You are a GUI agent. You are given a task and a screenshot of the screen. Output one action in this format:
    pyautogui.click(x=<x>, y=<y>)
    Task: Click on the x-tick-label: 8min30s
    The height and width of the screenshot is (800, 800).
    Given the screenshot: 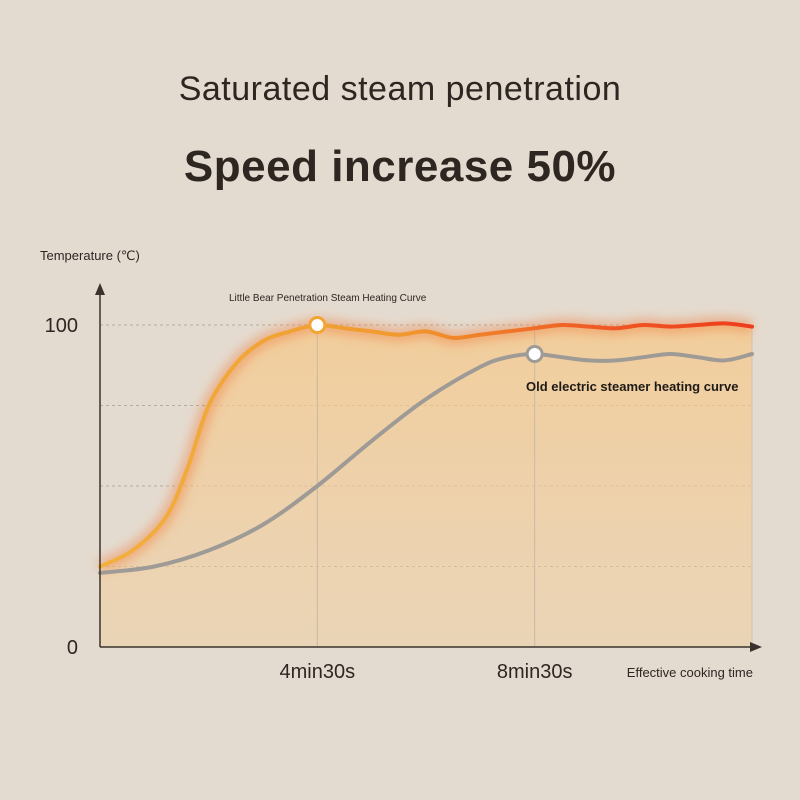 What is the action you would take?
    pyautogui.click(x=535, y=672)
    